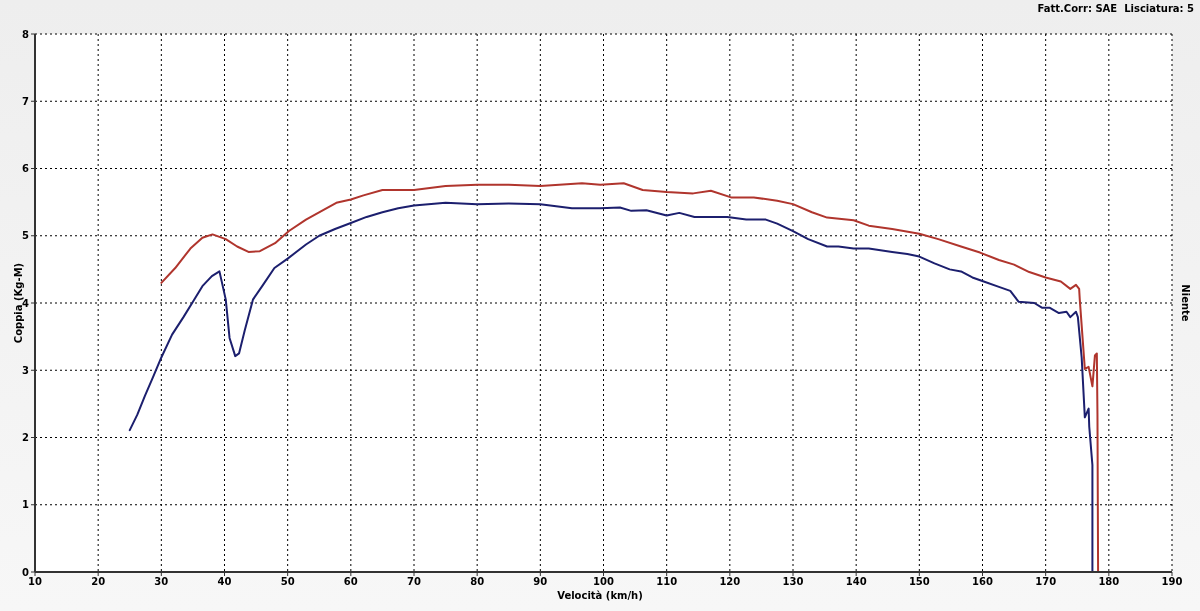 The width and height of the screenshot is (1200, 611). Describe the element at coordinates (287, 582) in the screenshot. I see `x-tick-label: 50` at that location.